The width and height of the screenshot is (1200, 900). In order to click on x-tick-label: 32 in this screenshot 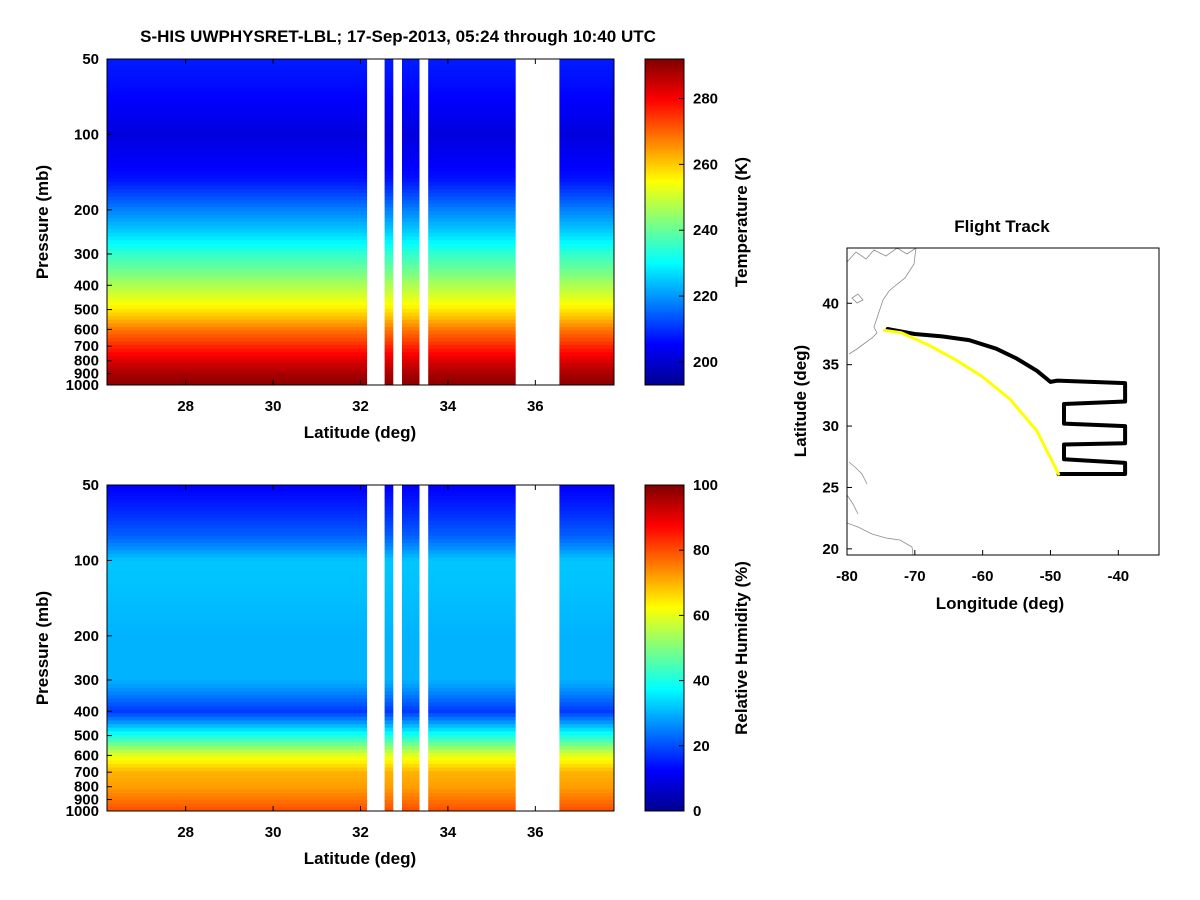, I will do `click(360, 832)`.